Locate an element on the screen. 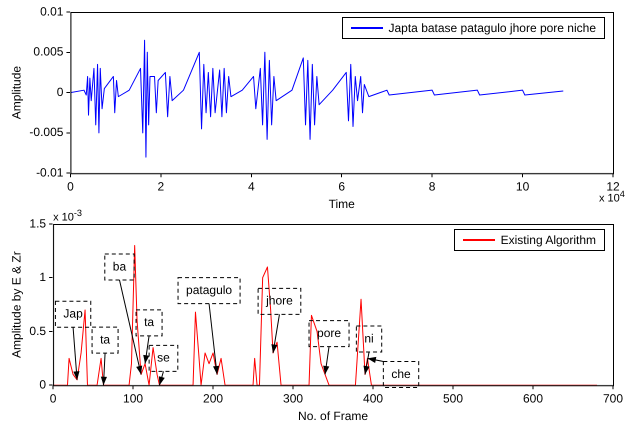 The height and width of the screenshot is (424, 635). x-tick-label: 10 is located at coordinates (523, 187).